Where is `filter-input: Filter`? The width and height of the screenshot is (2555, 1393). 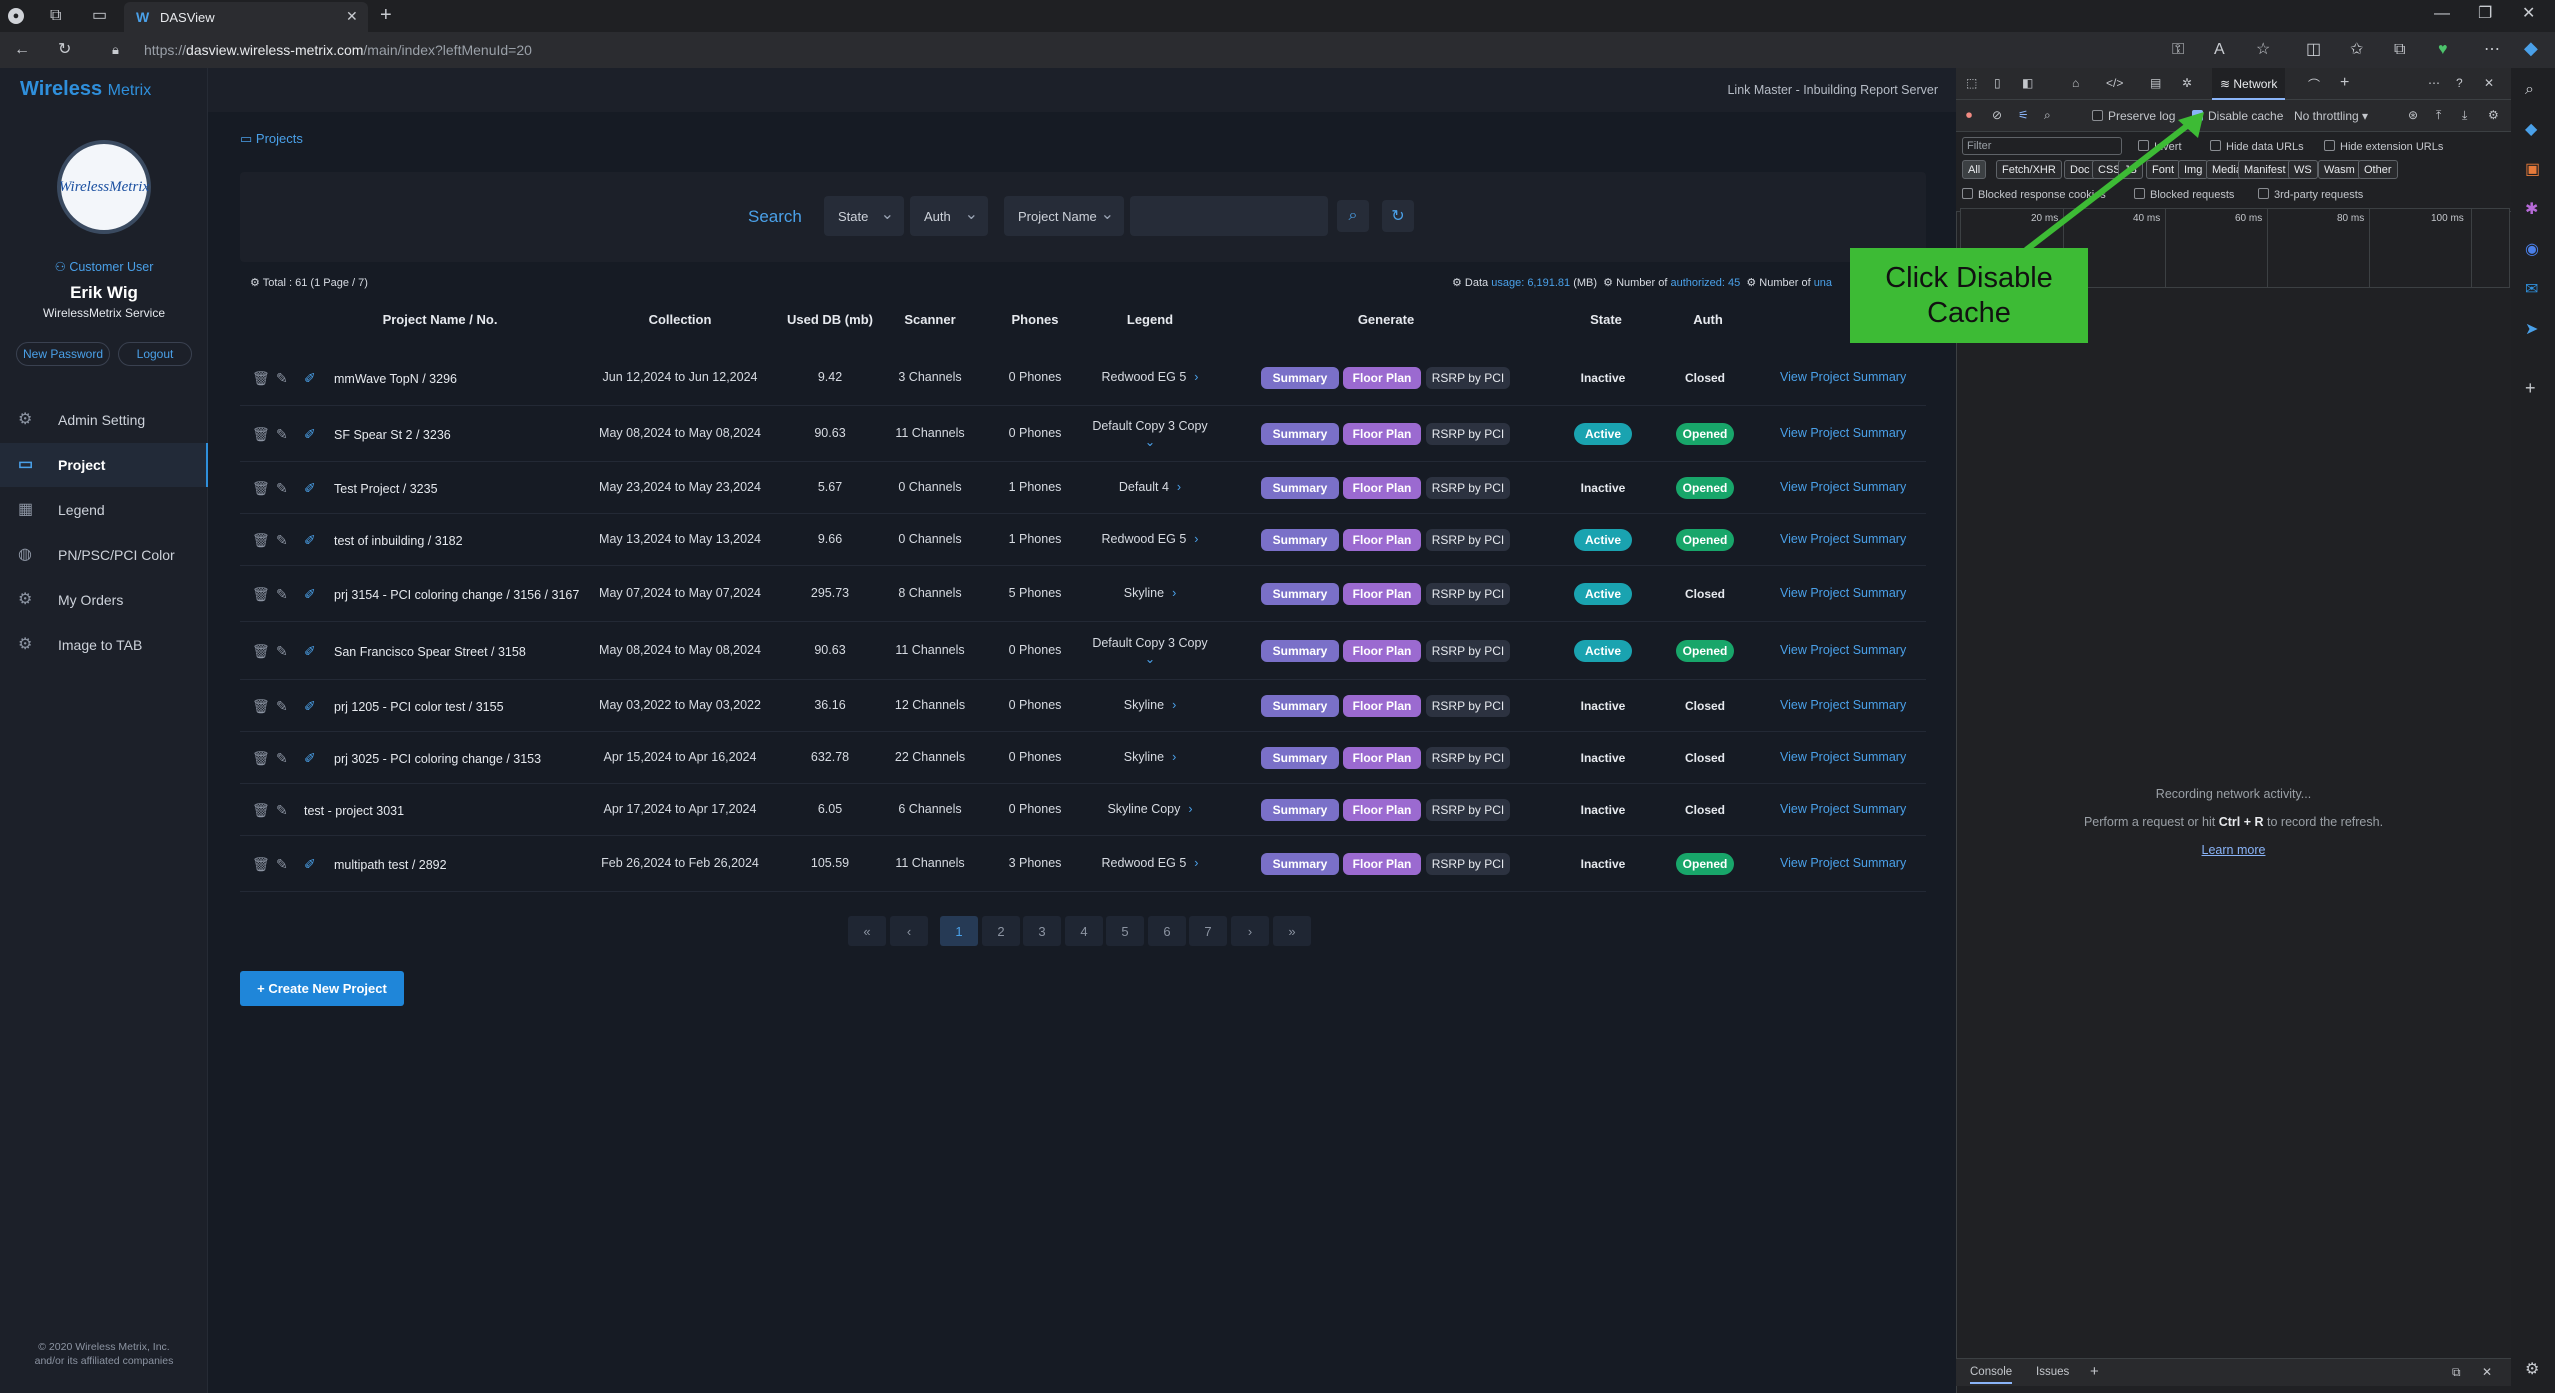
filter-input: Filter is located at coordinates (2042, 146).